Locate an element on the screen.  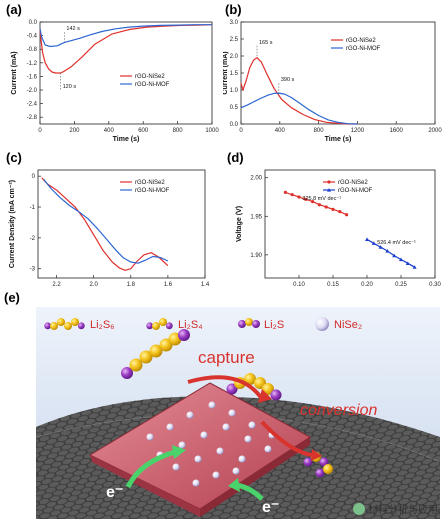
capture-arrowhead is located at coordinates (265, 396).